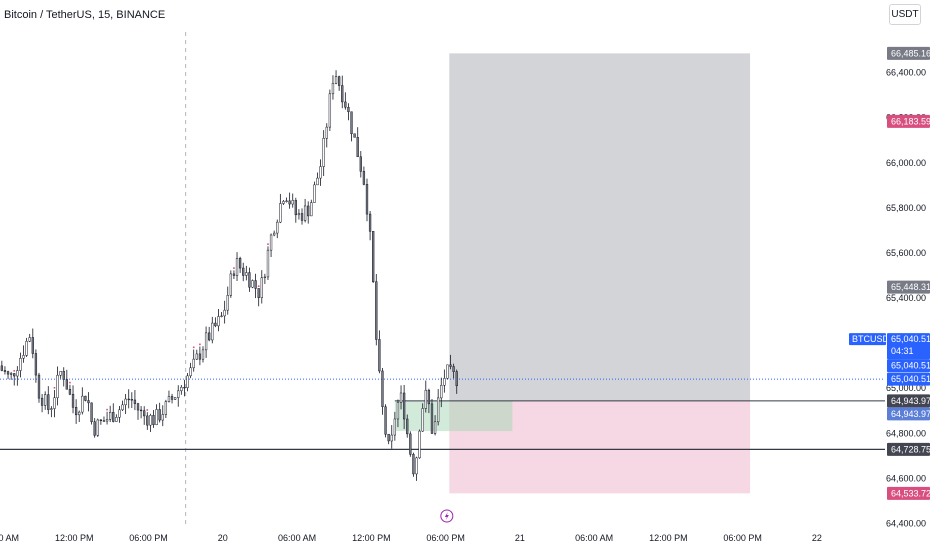 Image resolution: width=932 pixels, height=550 pixels. What do you see at coordinates (909, 346) in the screenshot?
I see `current-price-stack: 65,040.51 04:31` at bounding box center [909, 346].